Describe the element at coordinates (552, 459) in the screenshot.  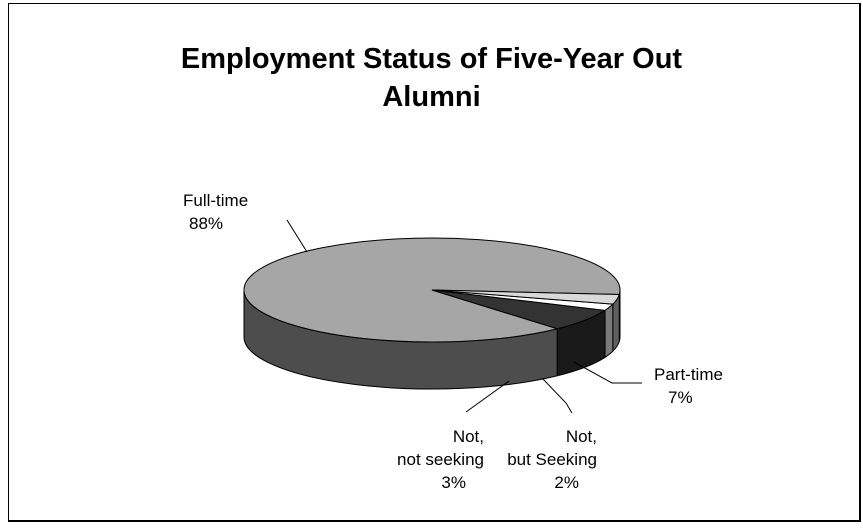
I see `pie-label-2: Not, but Seeking 2%` at that location.